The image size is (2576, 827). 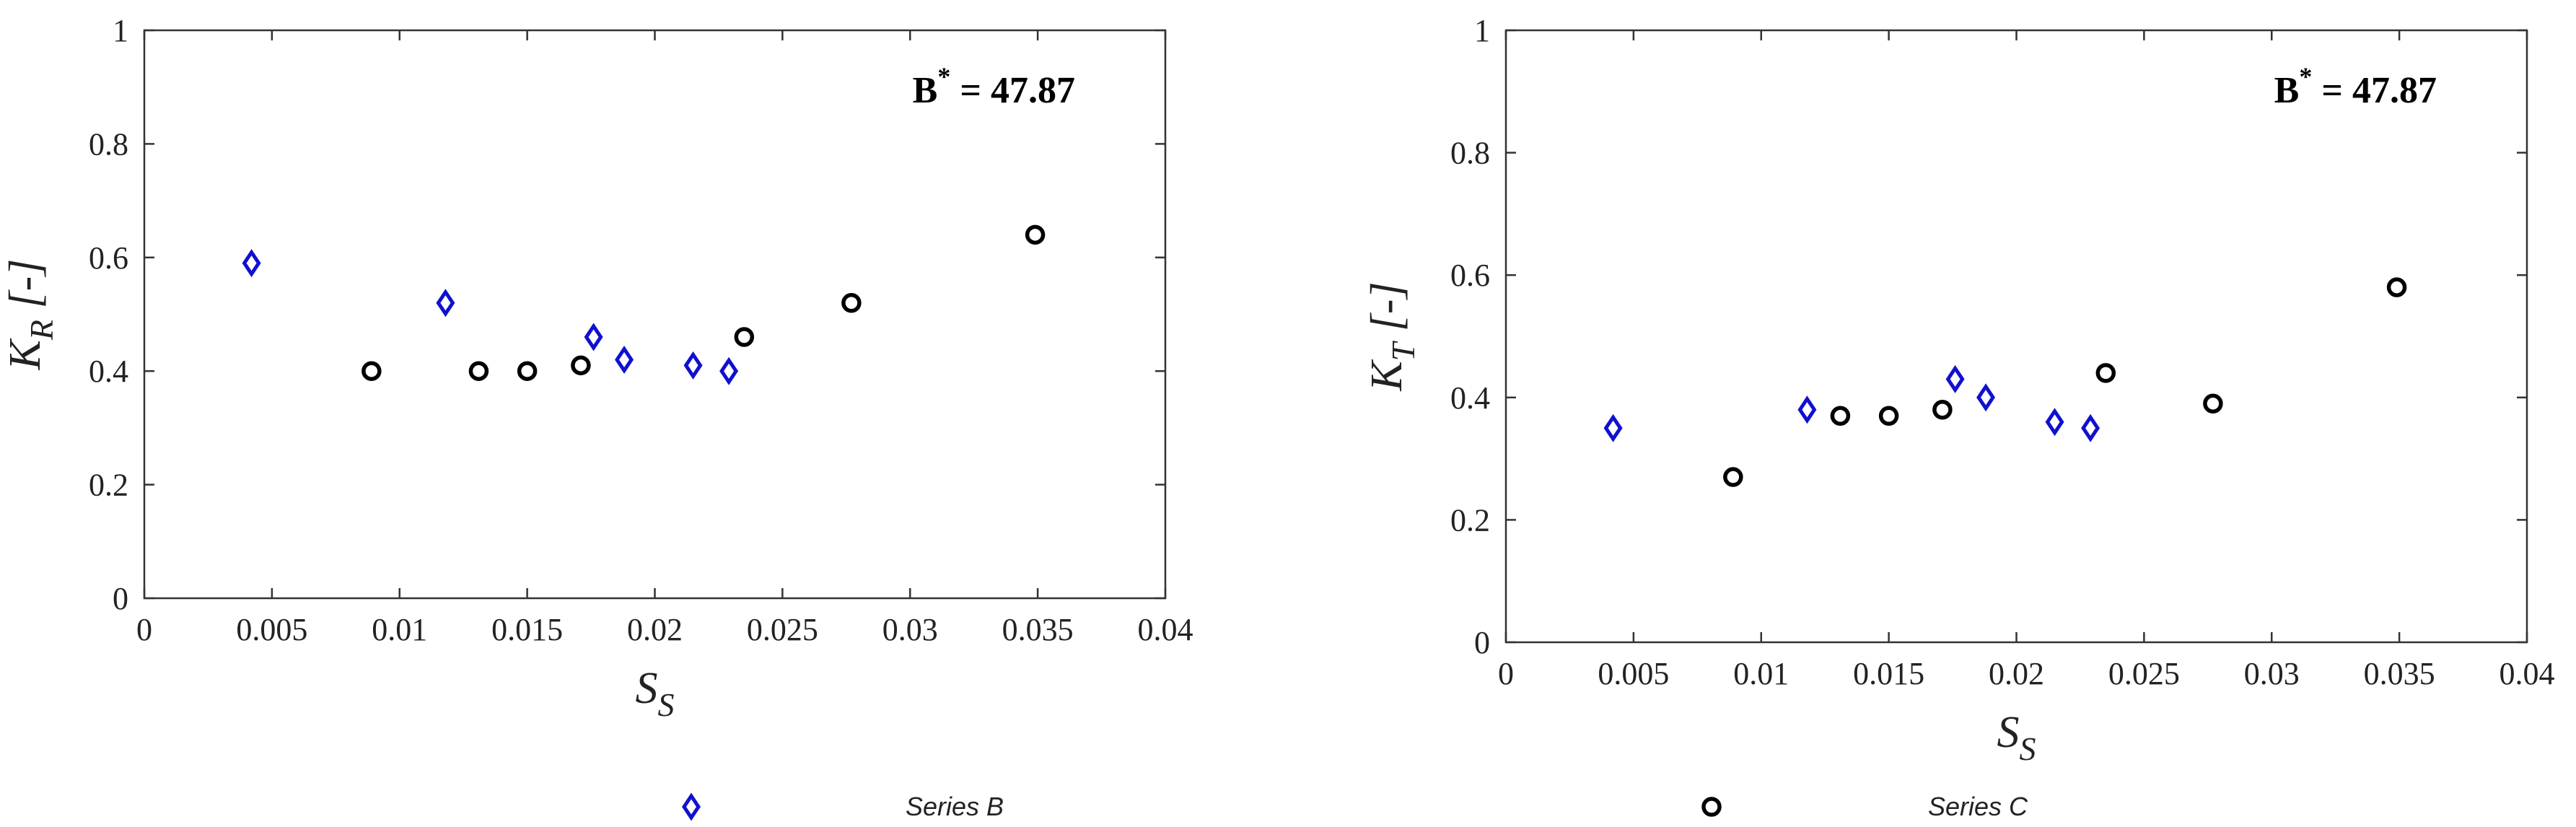 What do you see at coordinates (691, 806) in the screenshot?
I see `legend-marker-series-b` at bounding box center [691, 806].